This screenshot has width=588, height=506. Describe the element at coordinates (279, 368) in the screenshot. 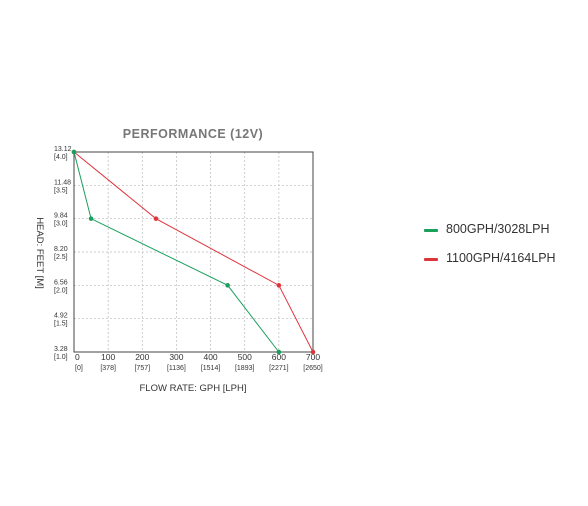

I see `x-tick-sublabel: [2271]` at that location.